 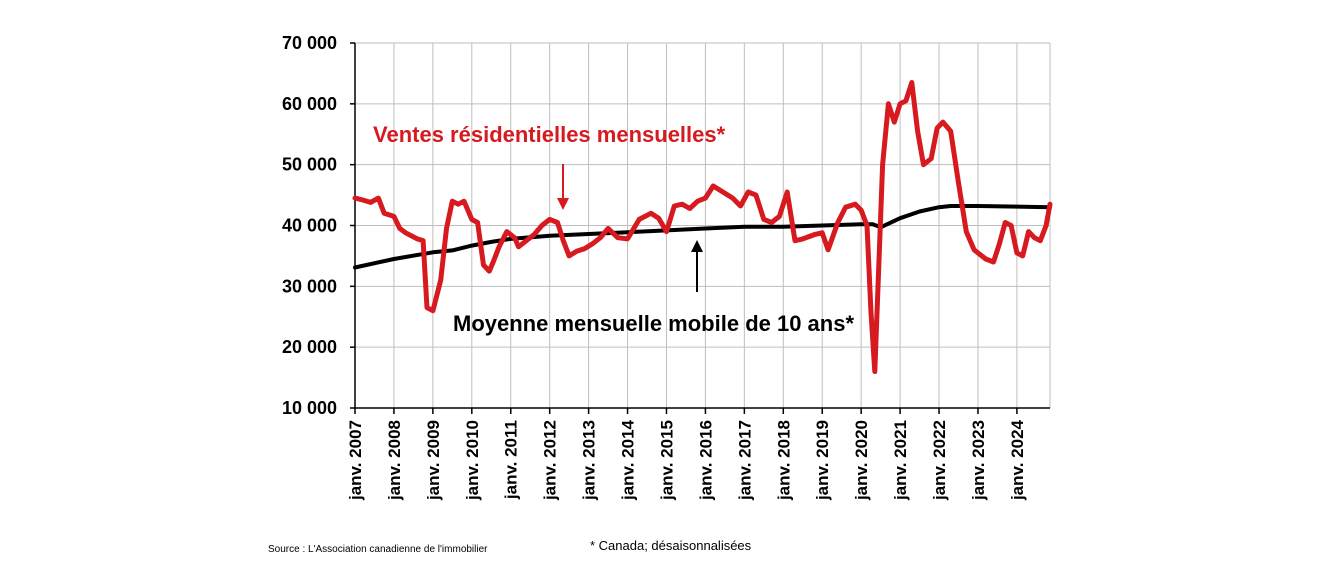 What do you see at coordinates (472, 460) in the screenshot?
I see `x-tick-label: janv. 2010` at bounding box center [472, 460].